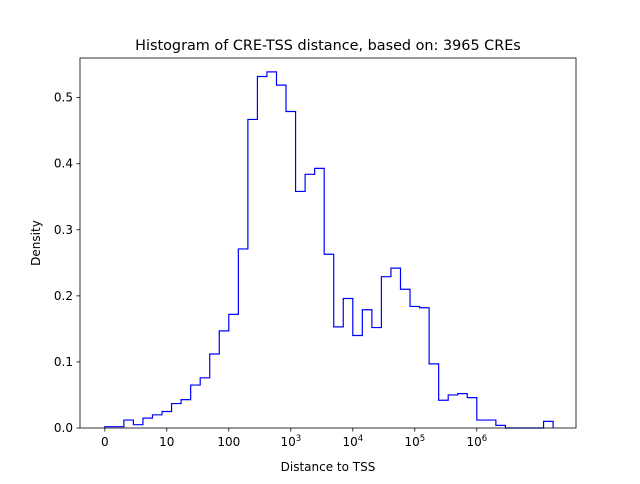 This screenshot has height=484, width=640. I want to click on y-axis-ticks: 0.0 0.1 0.2 0.3 0.4 0.5, so click(67, 263).